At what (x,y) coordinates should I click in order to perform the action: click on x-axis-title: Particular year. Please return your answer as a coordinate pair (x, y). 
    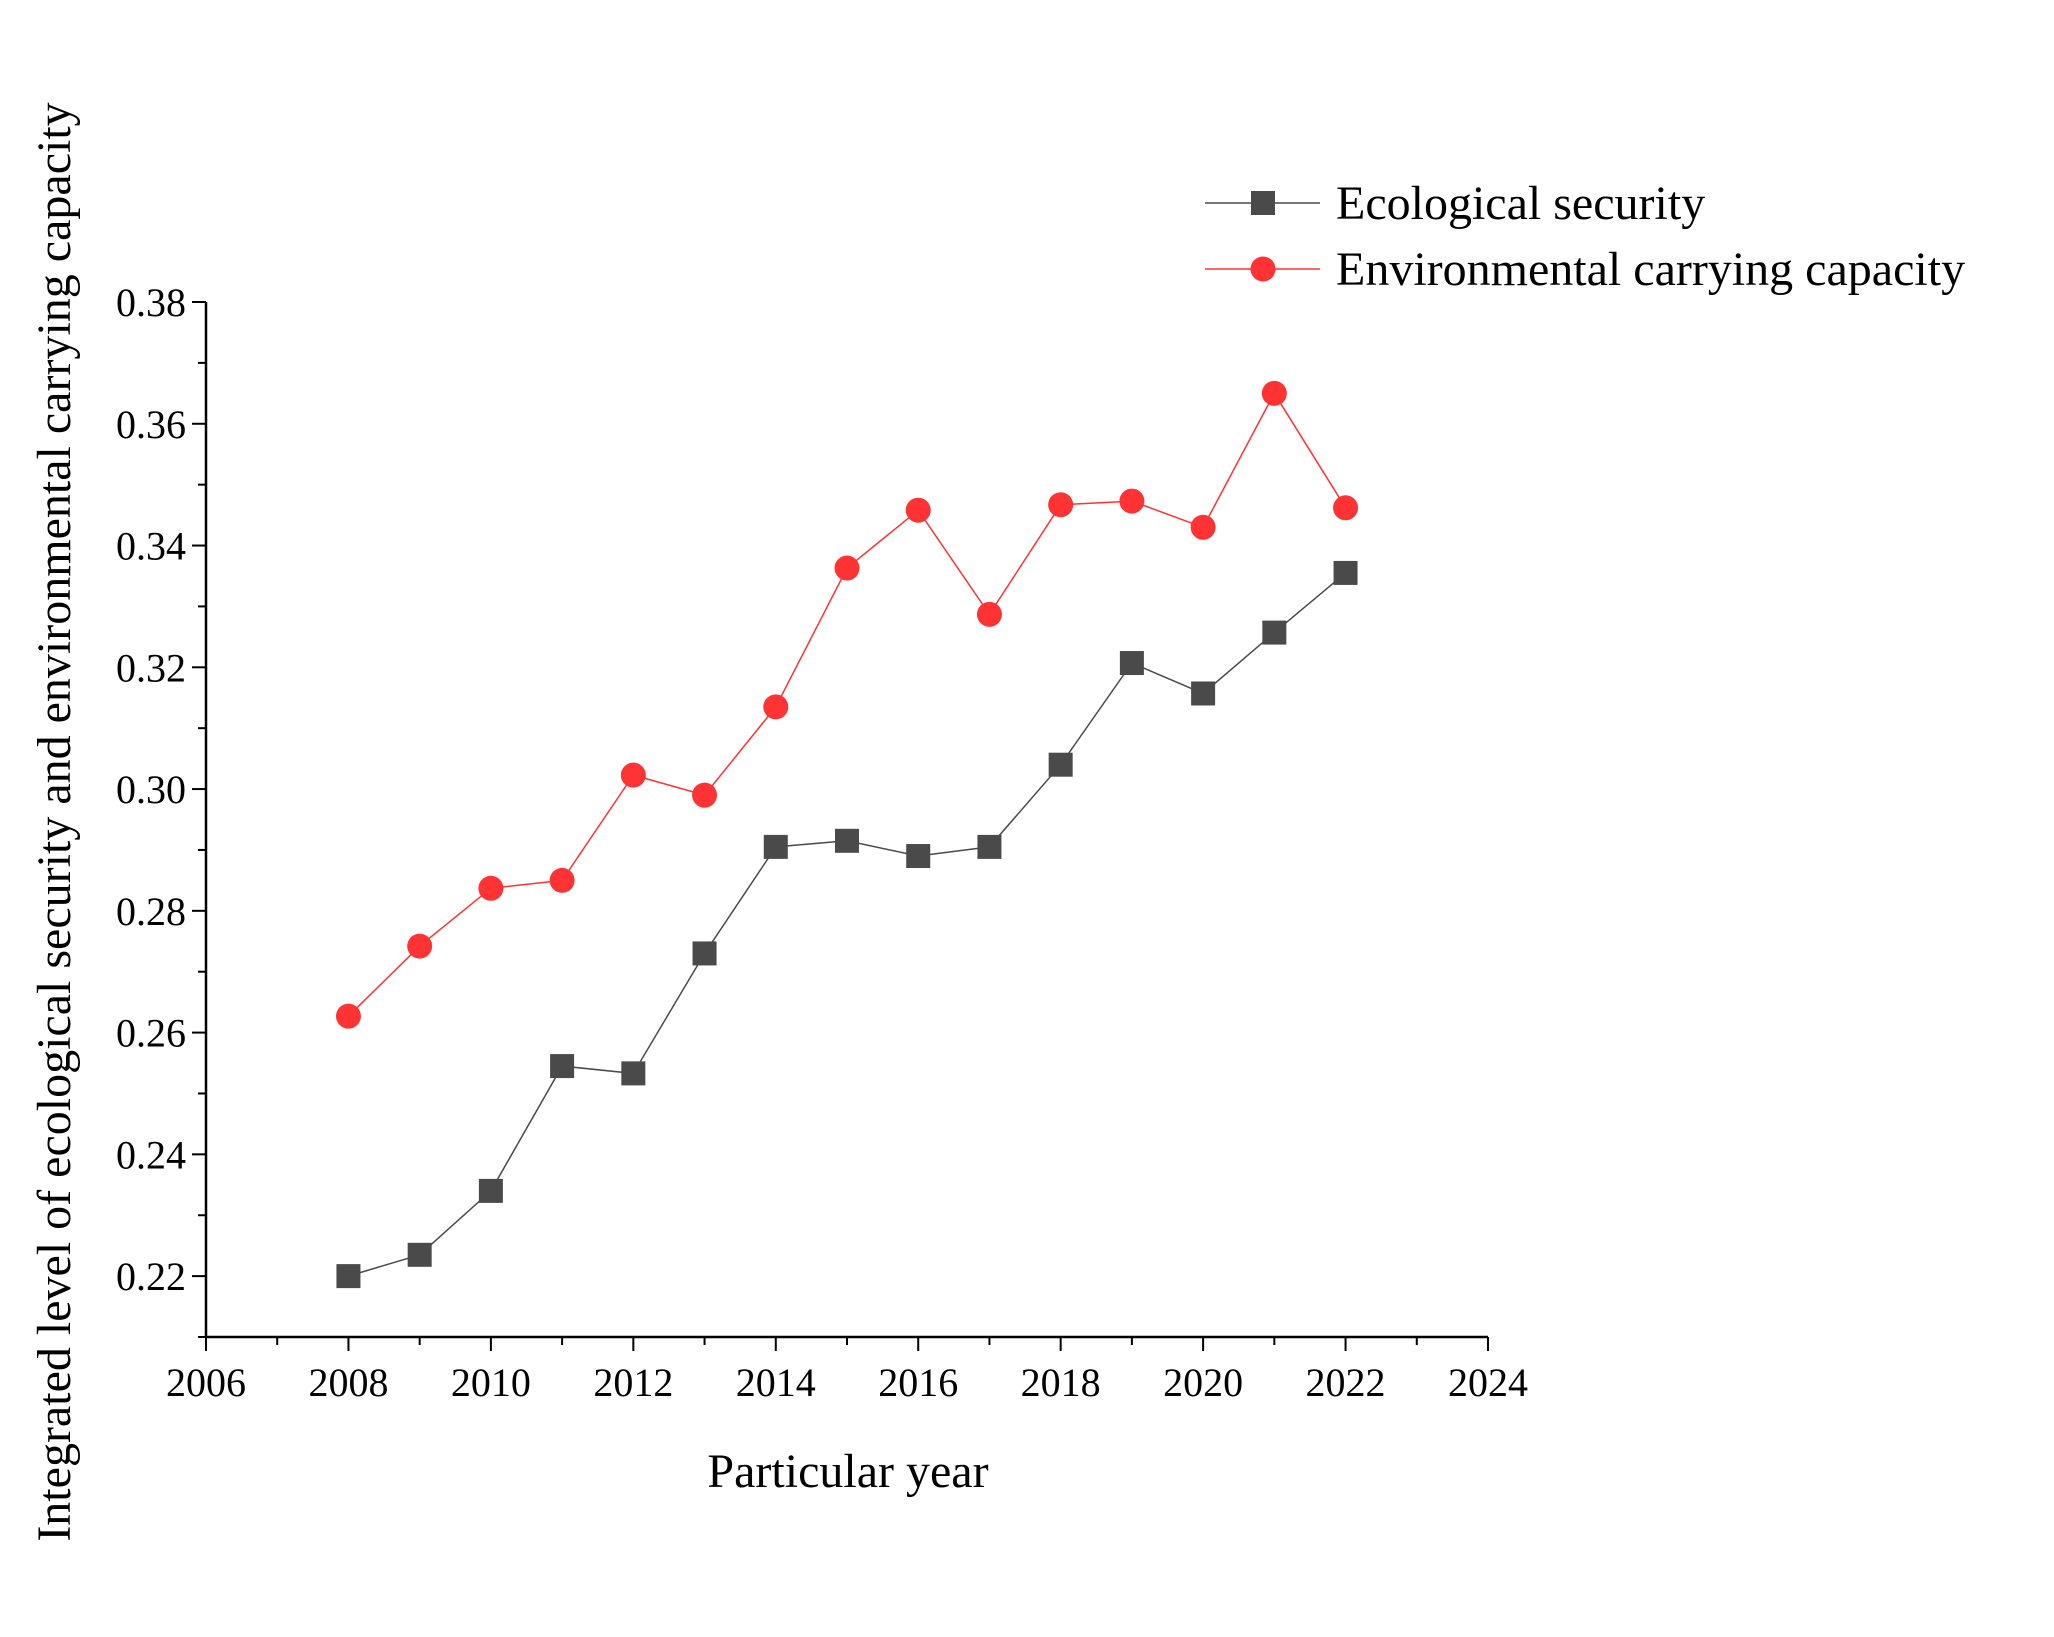
    Looking at the image, I should click on (847, 1471).